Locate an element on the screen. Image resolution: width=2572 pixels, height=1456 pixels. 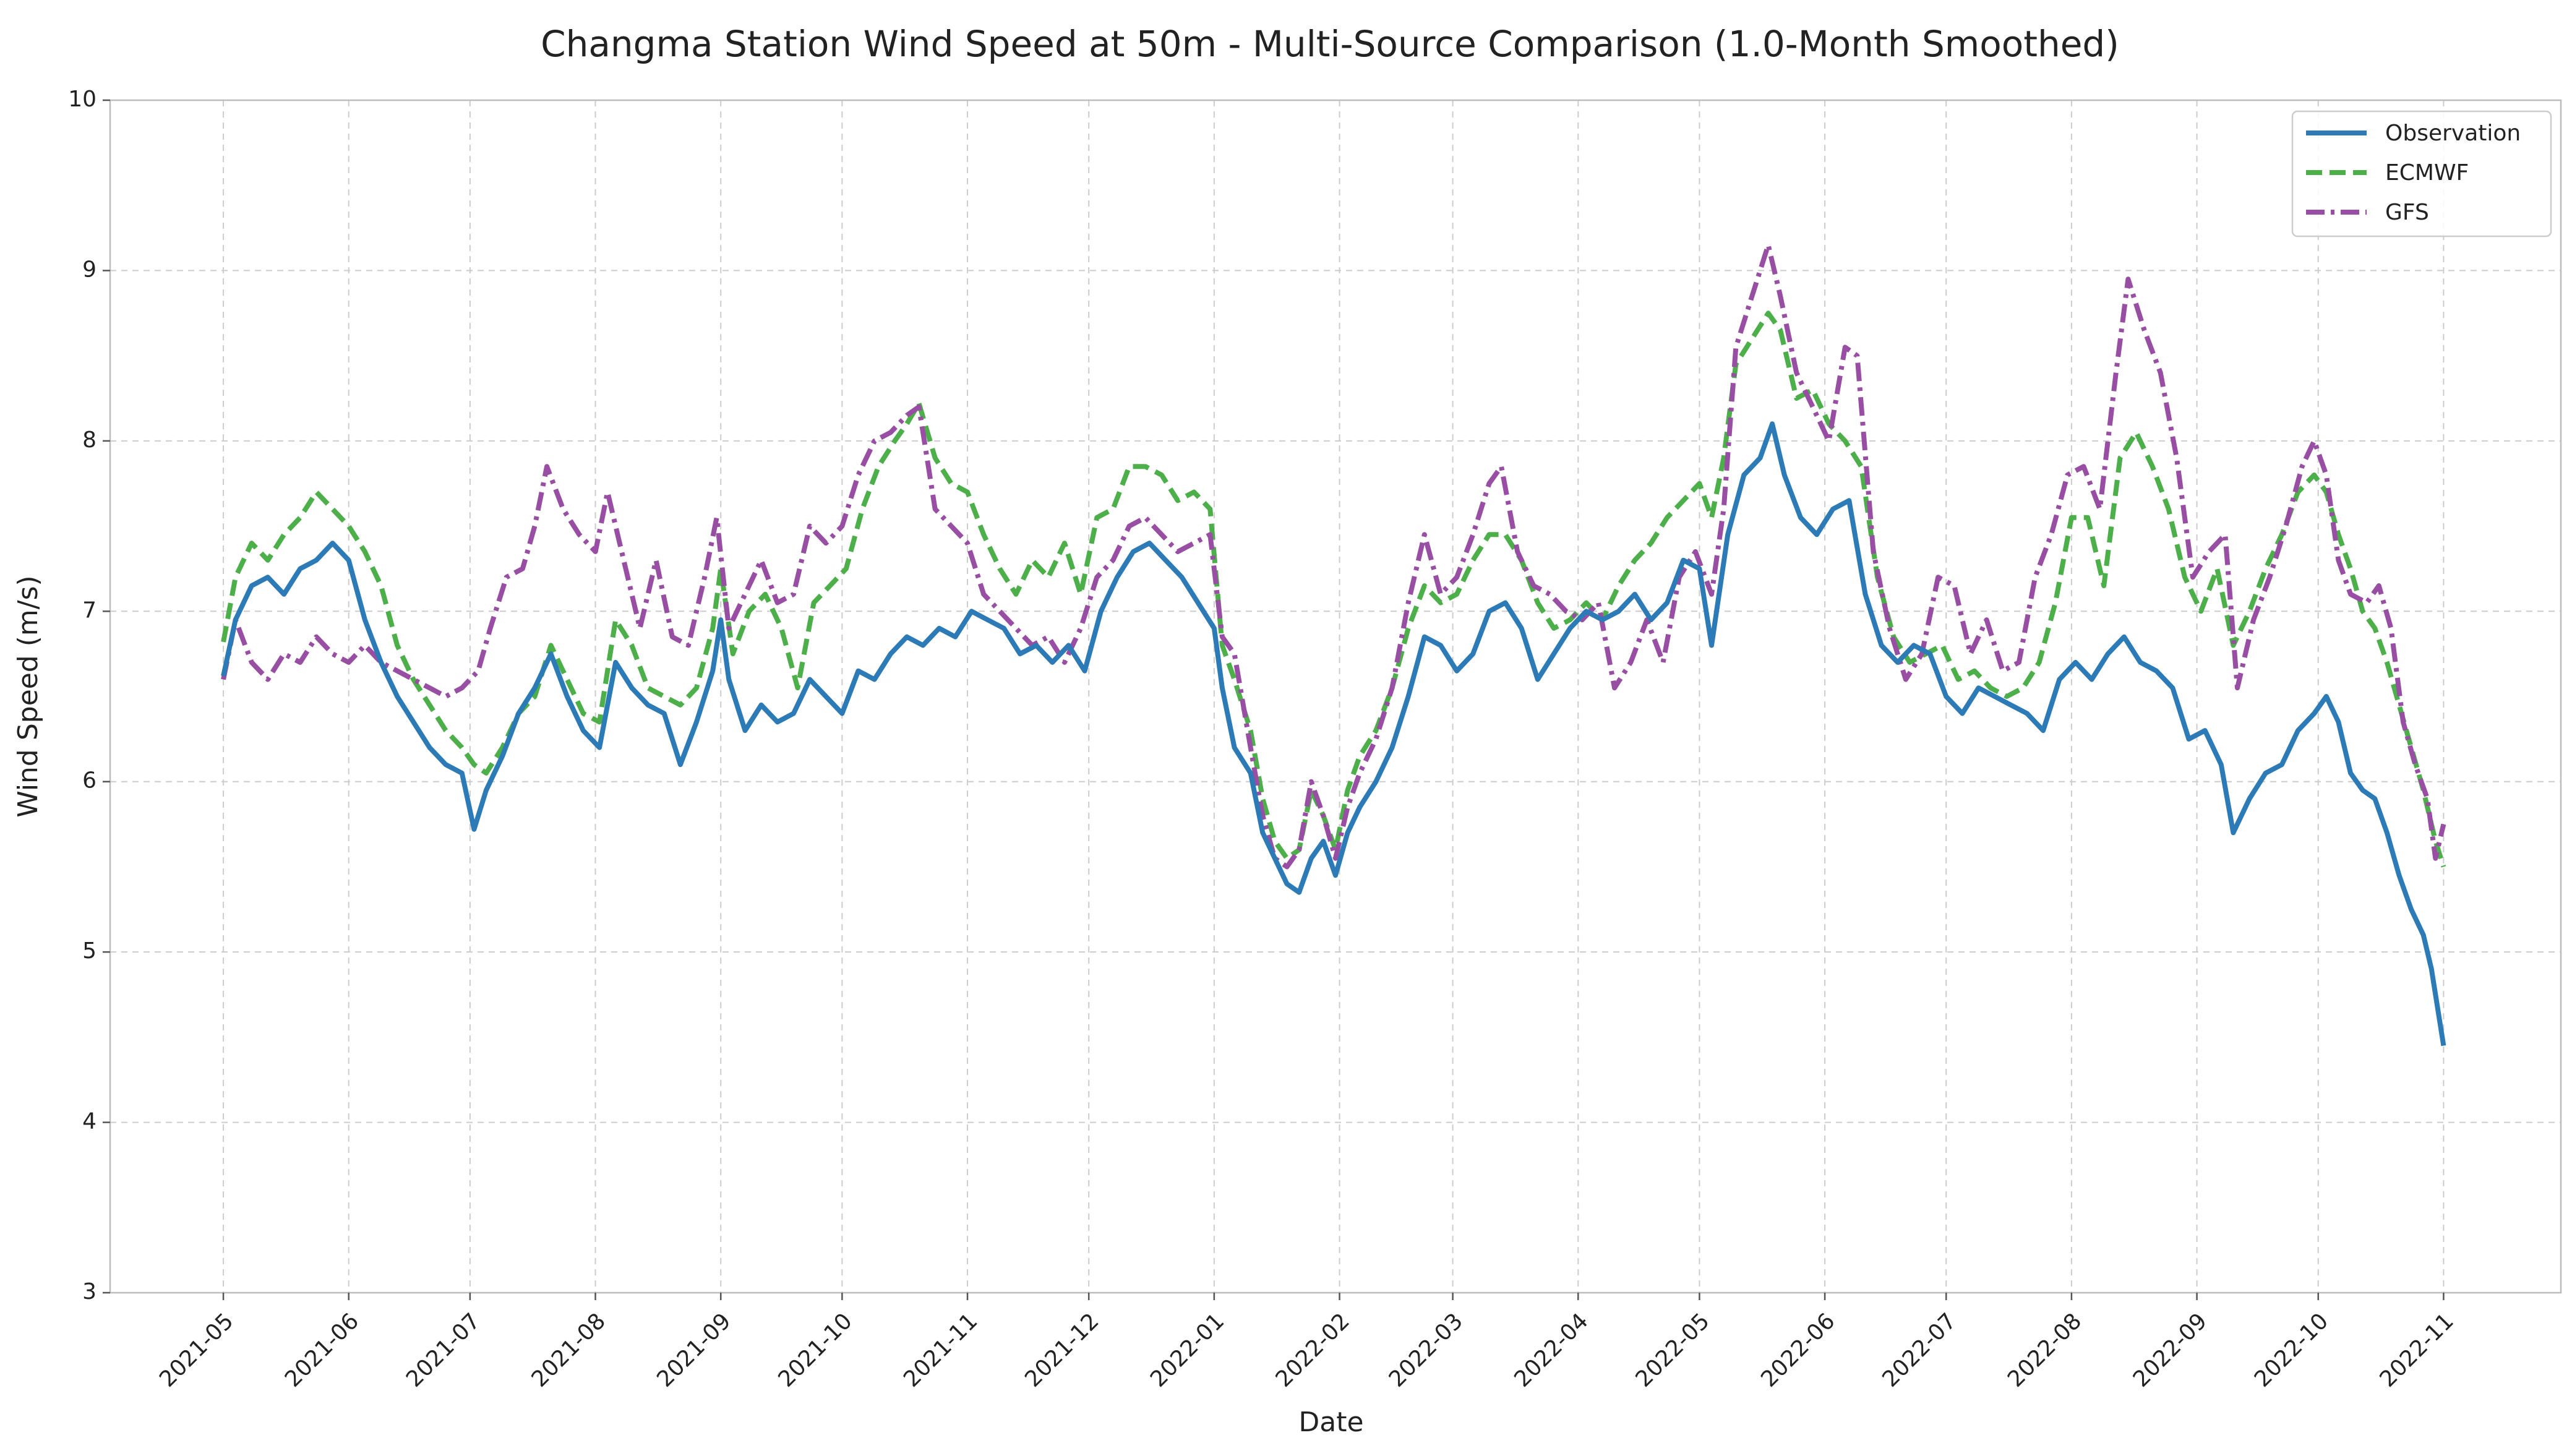
y-tick-label: 7 is located at coordinates (89, 610).